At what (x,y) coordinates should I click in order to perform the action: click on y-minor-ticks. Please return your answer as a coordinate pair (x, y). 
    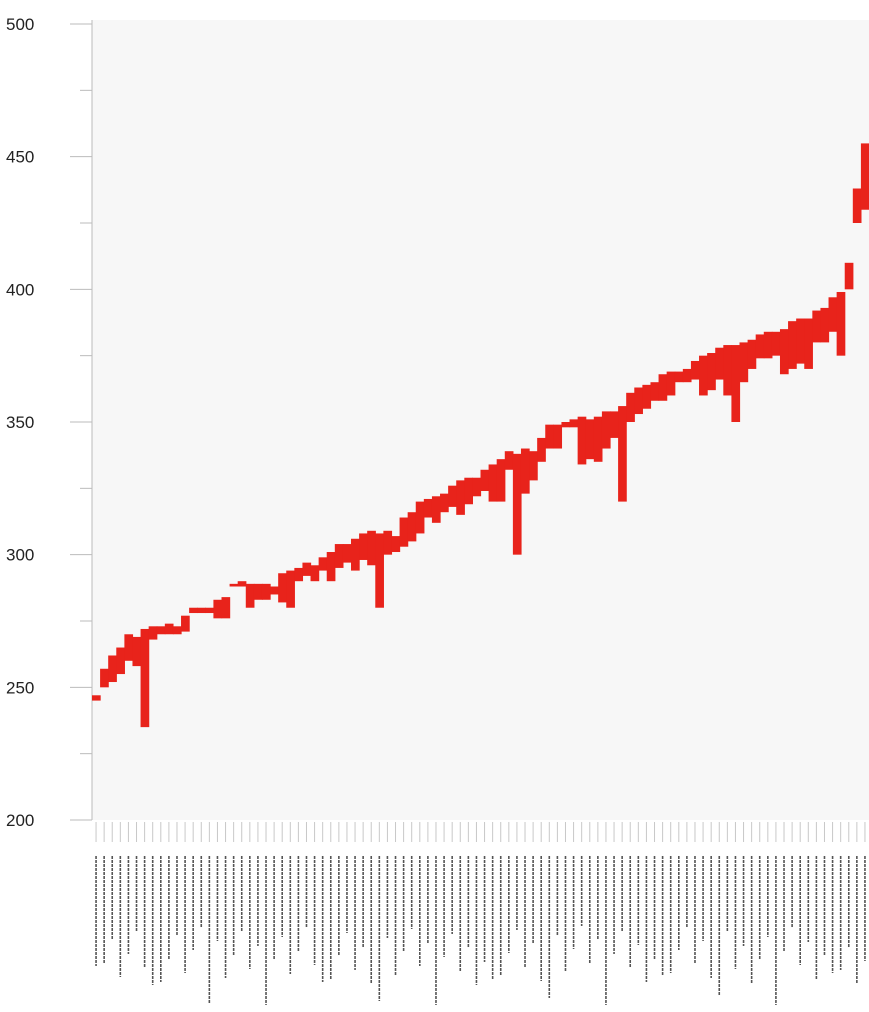
    Looking at the image, I should click on (86, 422).